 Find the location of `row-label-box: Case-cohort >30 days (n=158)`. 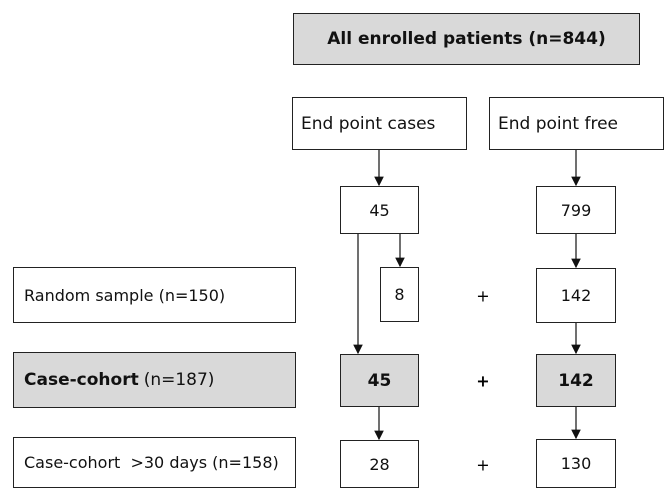

row-label-box: Case-cohort >30 days (n=158) is located at coordinates (154, 462).